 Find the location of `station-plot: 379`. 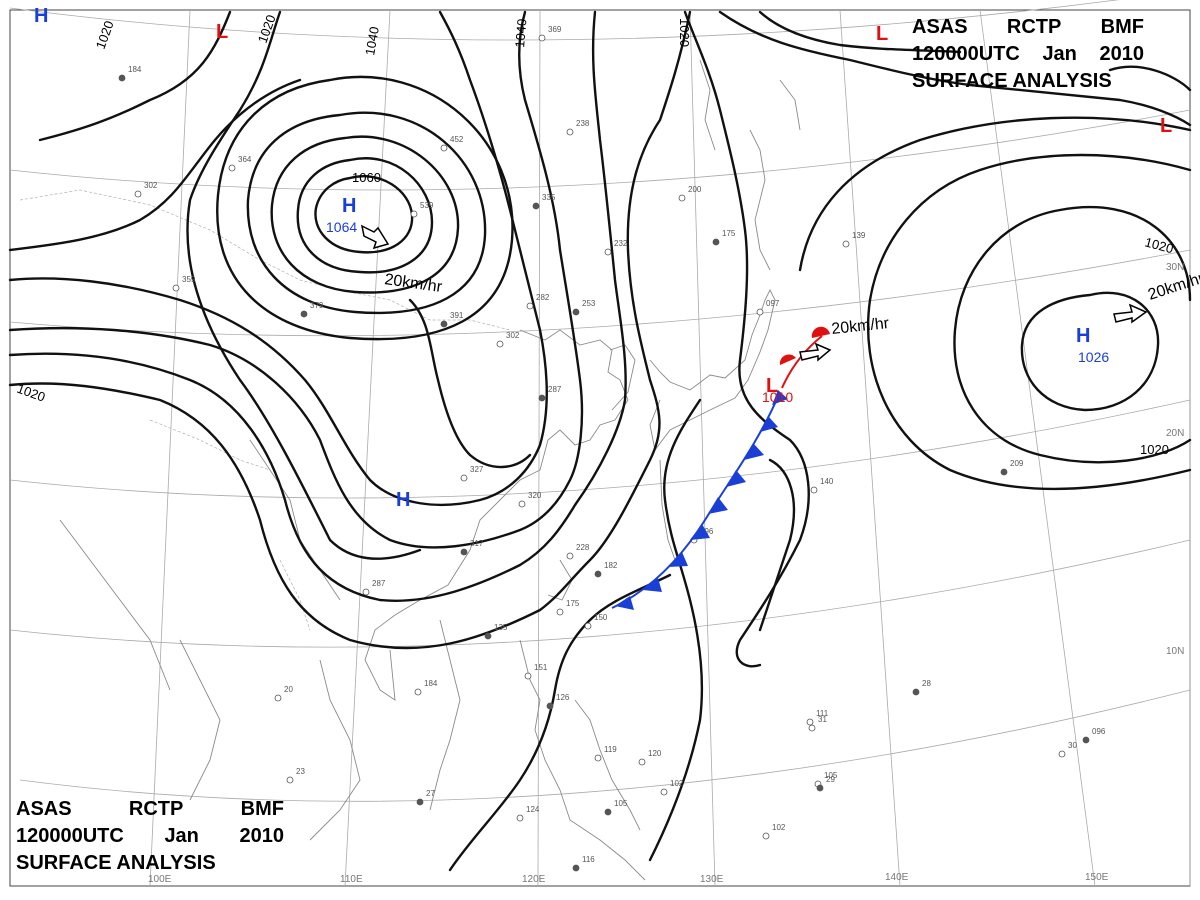

station-plot: 379 is located at coordinates (312, 309).